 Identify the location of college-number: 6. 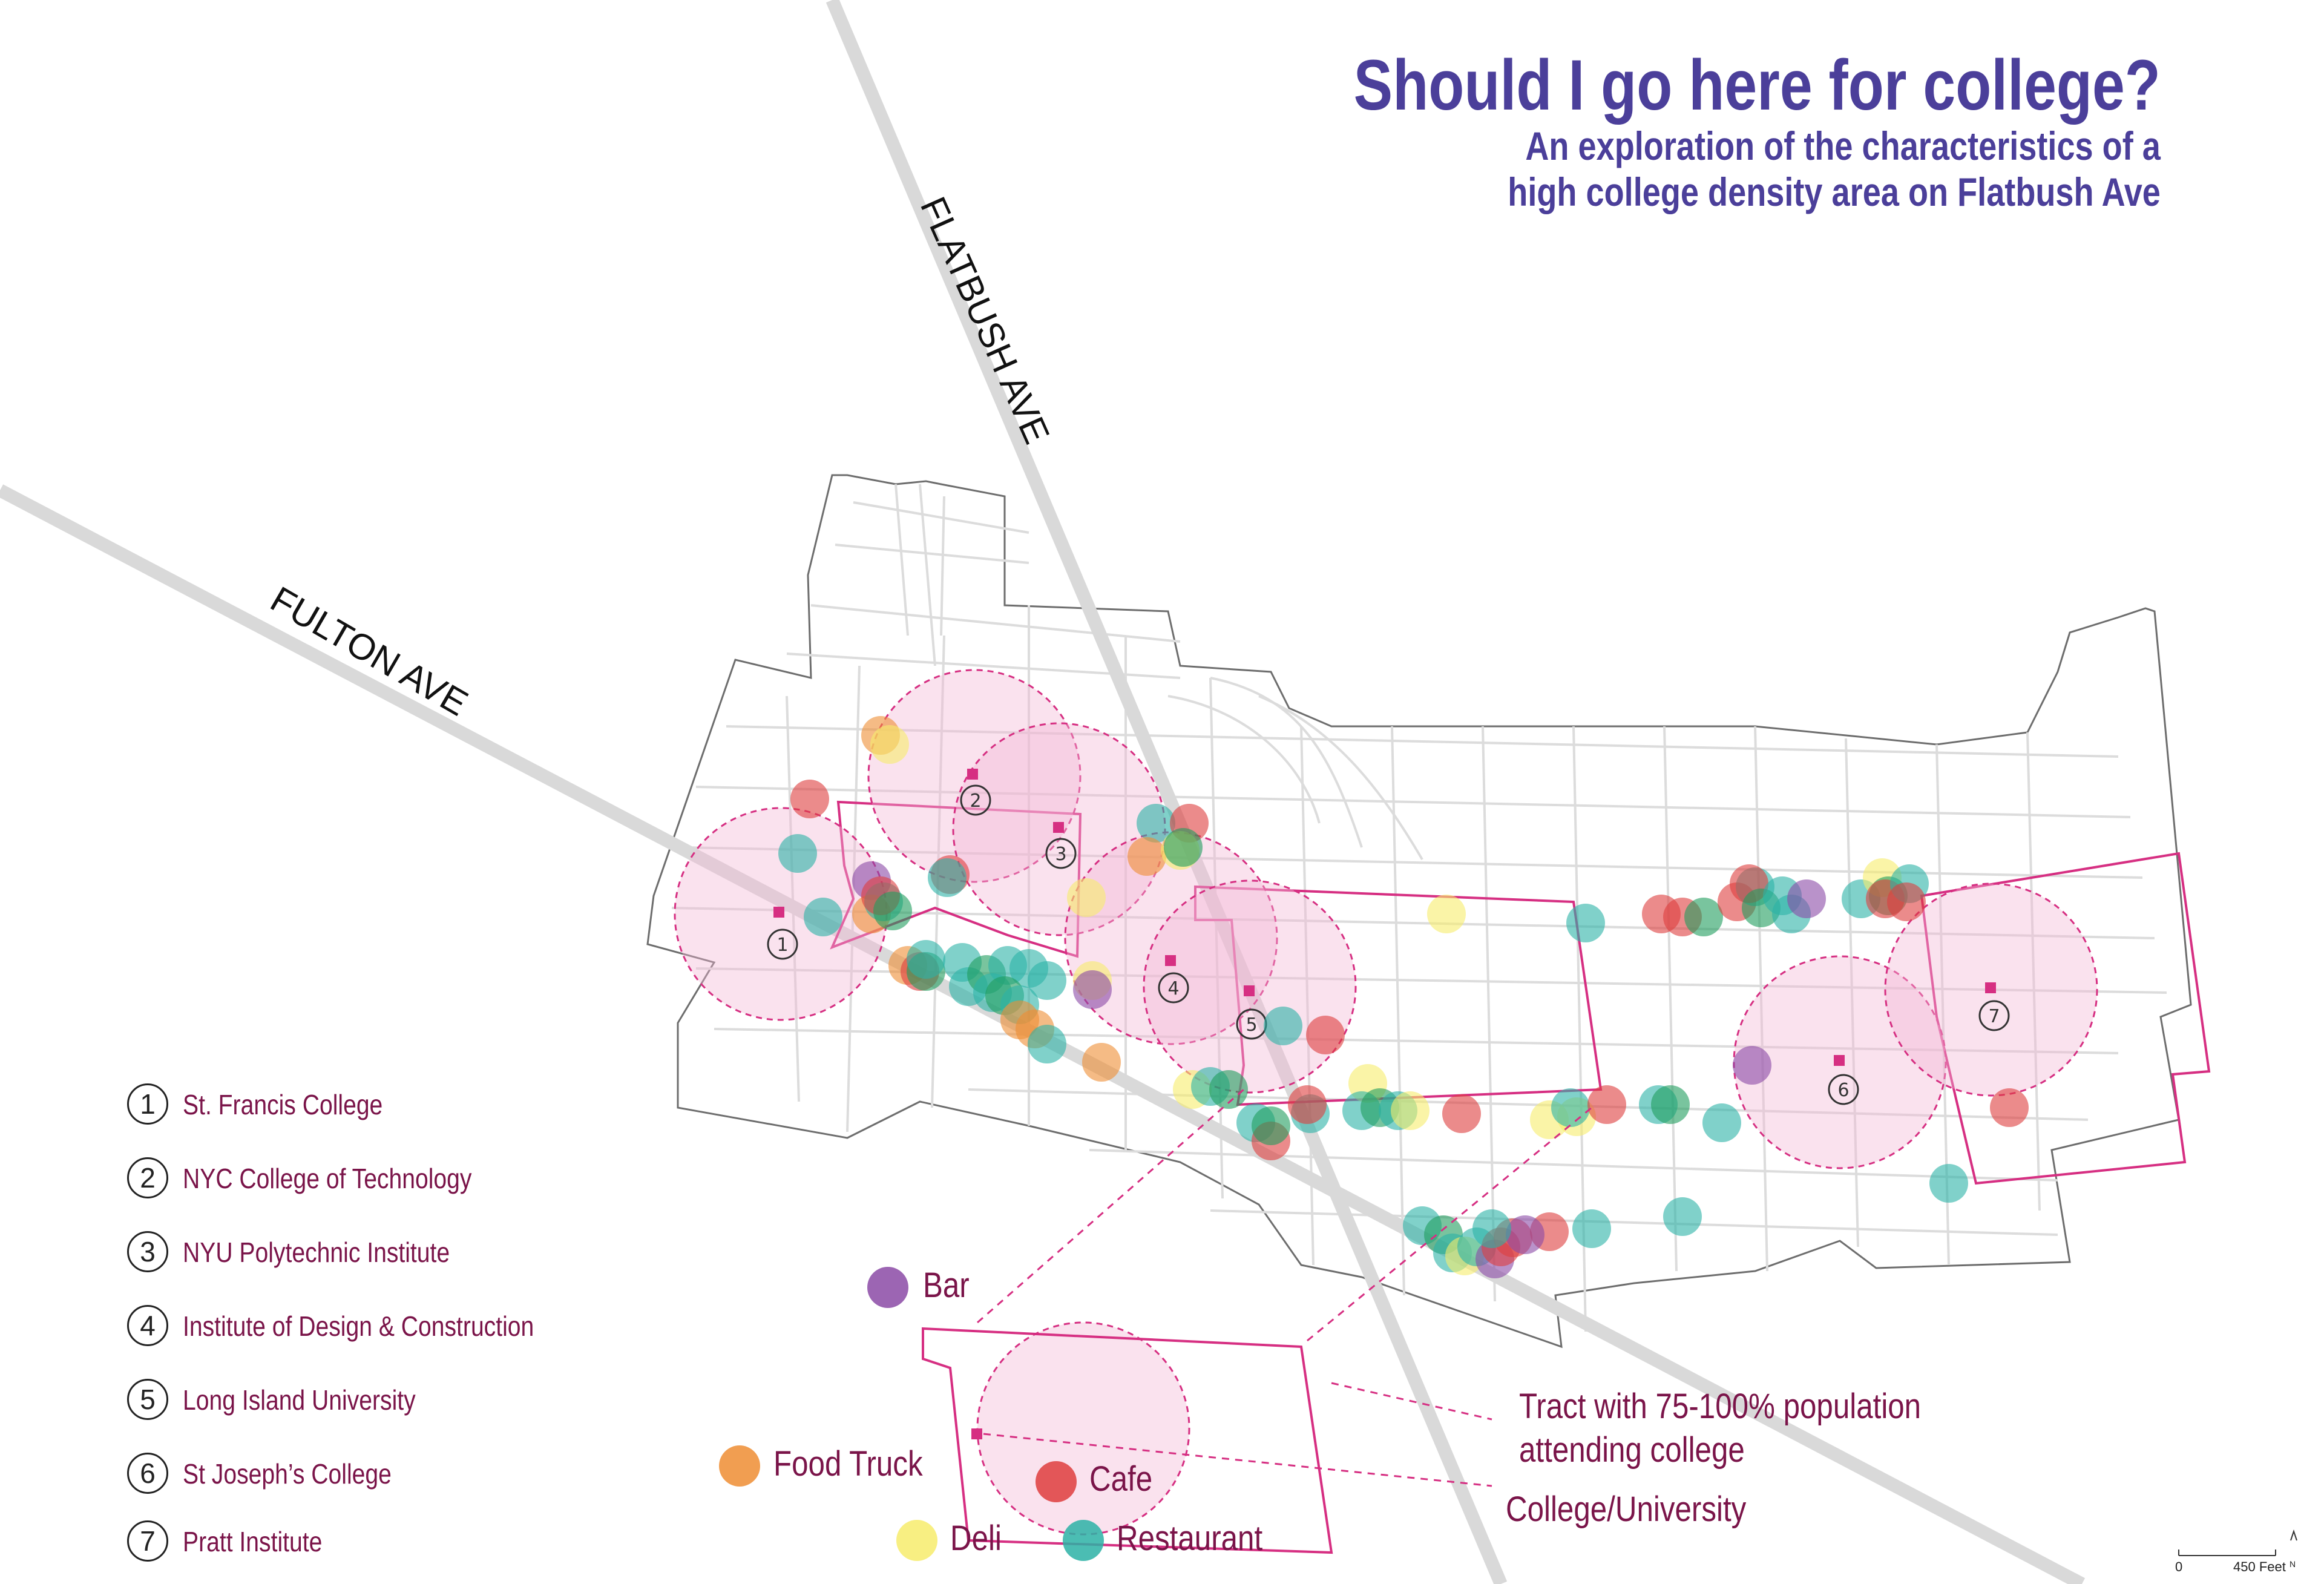
(147, 1473).